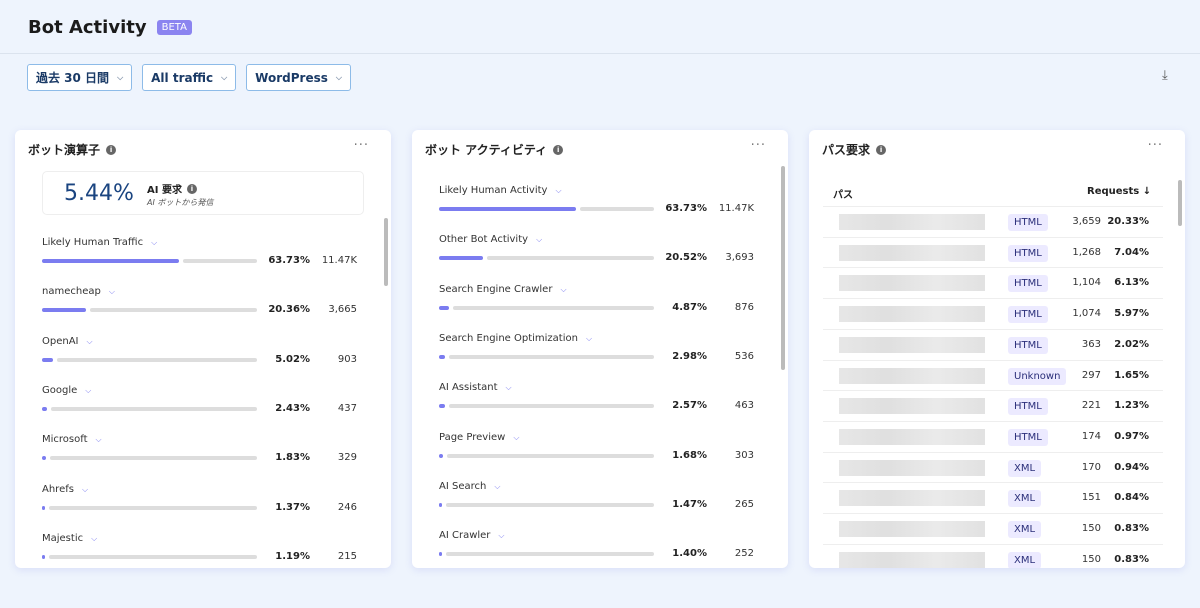 Image resolution: width=1200 pixels, height=608 pixels. What do you see at coordinates (599, 205) in the screenshot?
I see `list-item: Likely Human Activity ⌵ 63.73% 11.47K` at bounding box center [599, 205].